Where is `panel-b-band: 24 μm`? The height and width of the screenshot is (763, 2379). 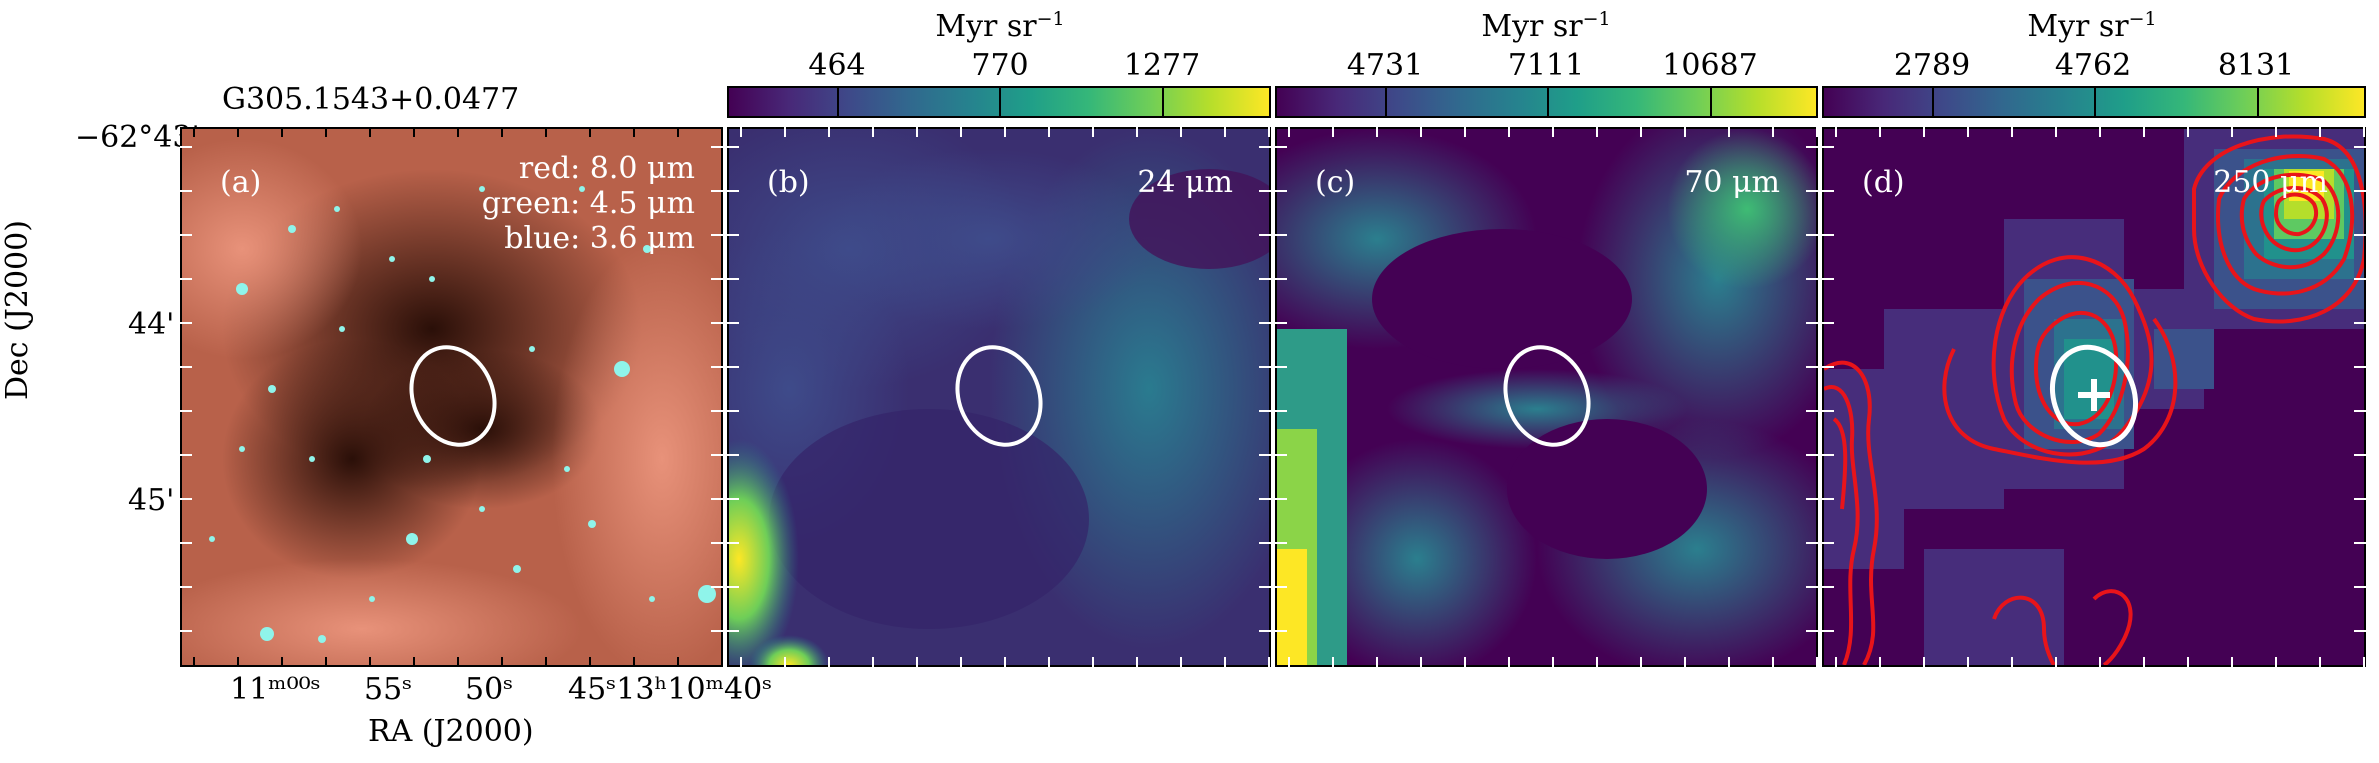
panel-b-band: 24 μm is located at coordinates (1185, 182).